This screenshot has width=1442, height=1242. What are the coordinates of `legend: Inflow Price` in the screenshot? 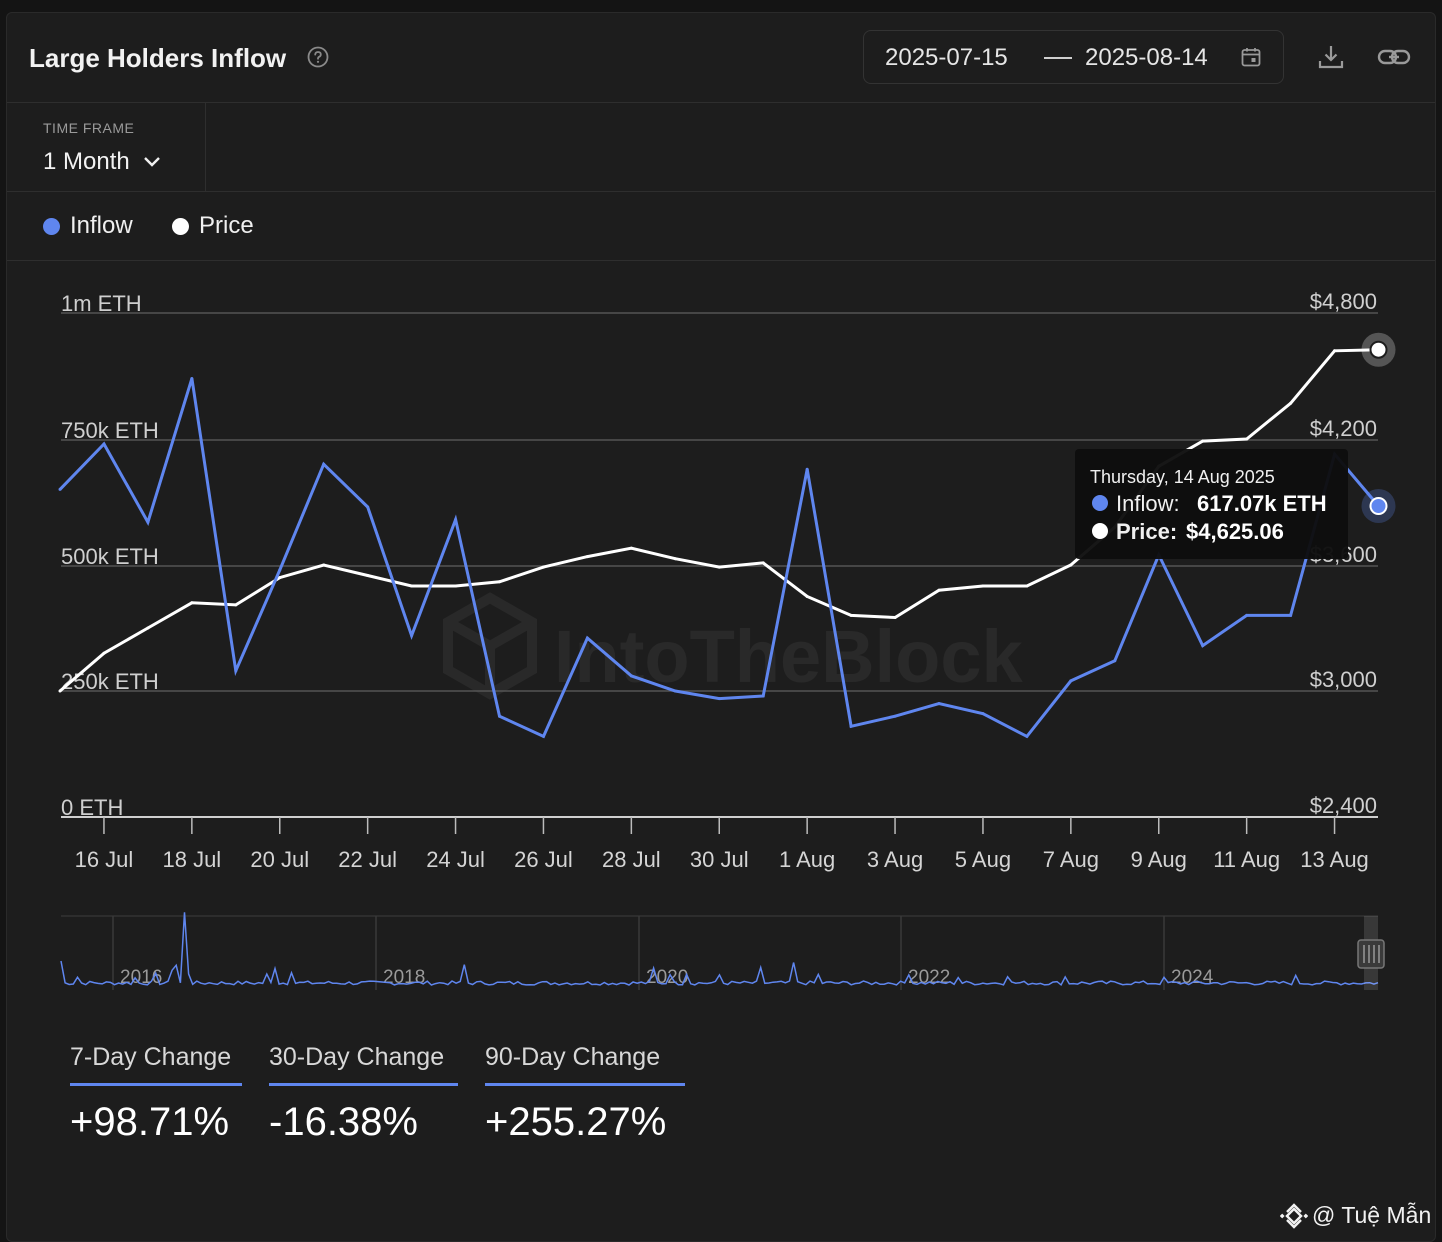 It's located at (721, 226).